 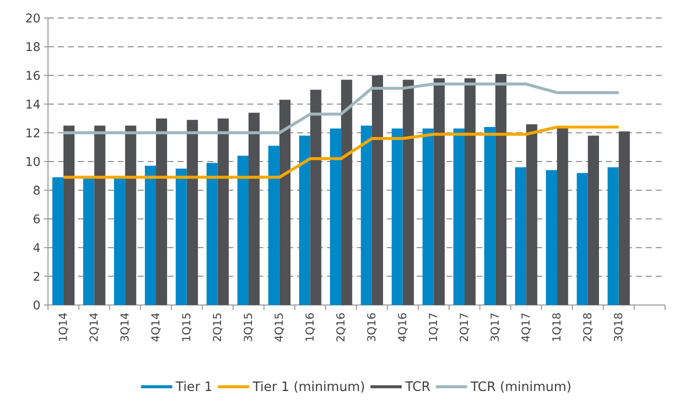 I want to click on x-tick-label: 1Q17, so click(x=433, y=327).